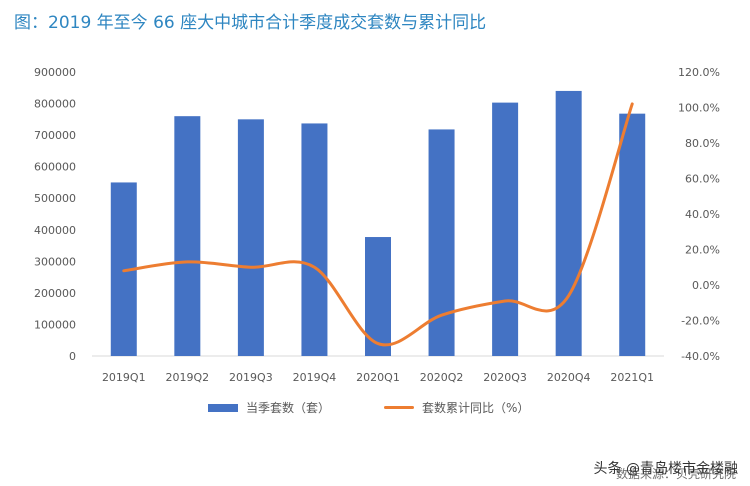 This screenshot has width=750, height=486. I want to click on legend-line-swatch, so click(399, 407).